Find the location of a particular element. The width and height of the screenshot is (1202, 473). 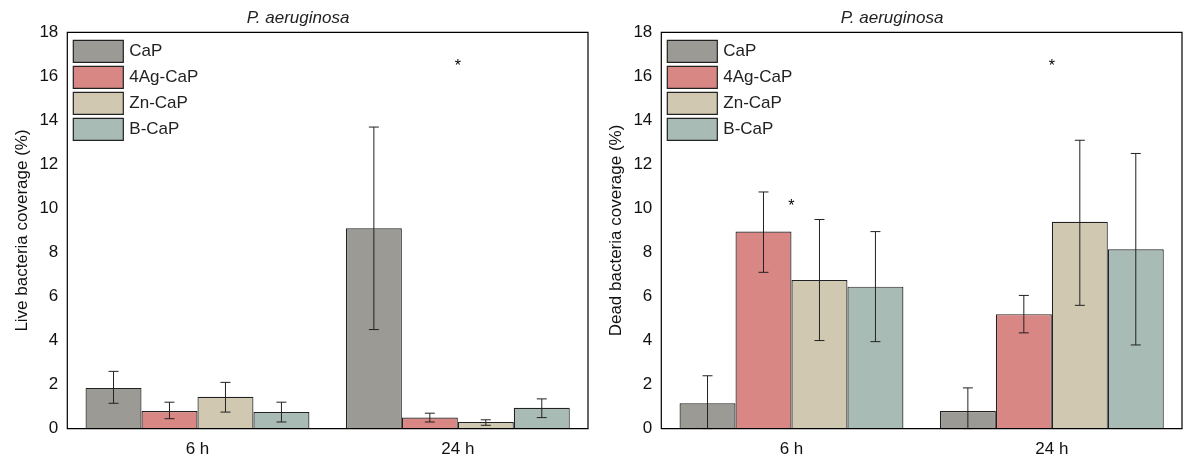

y-axis-title: Dead bacteria coverage (%) is located at coordinates (615, 230).